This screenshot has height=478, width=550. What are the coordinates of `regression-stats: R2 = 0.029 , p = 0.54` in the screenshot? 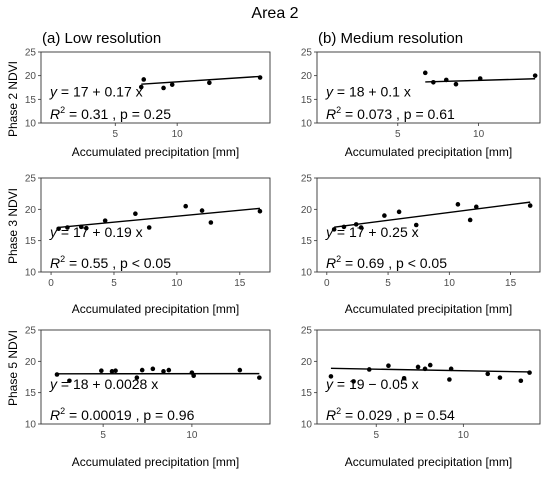 It's located at (390, 414).